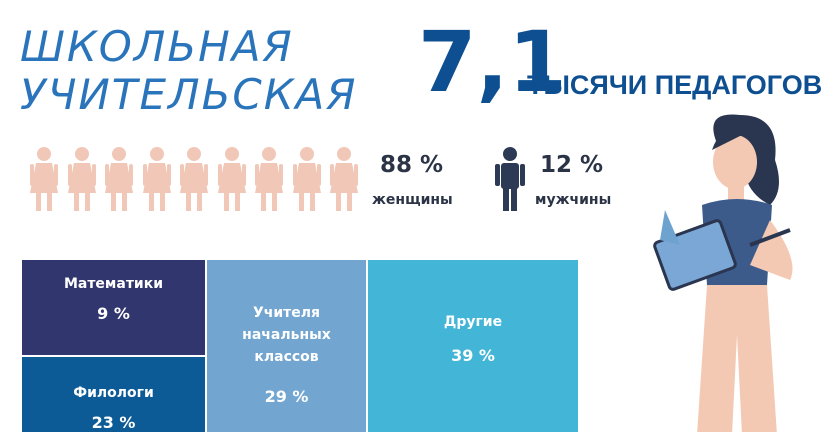  I want to click on total: 7,1, so click(492, 62).